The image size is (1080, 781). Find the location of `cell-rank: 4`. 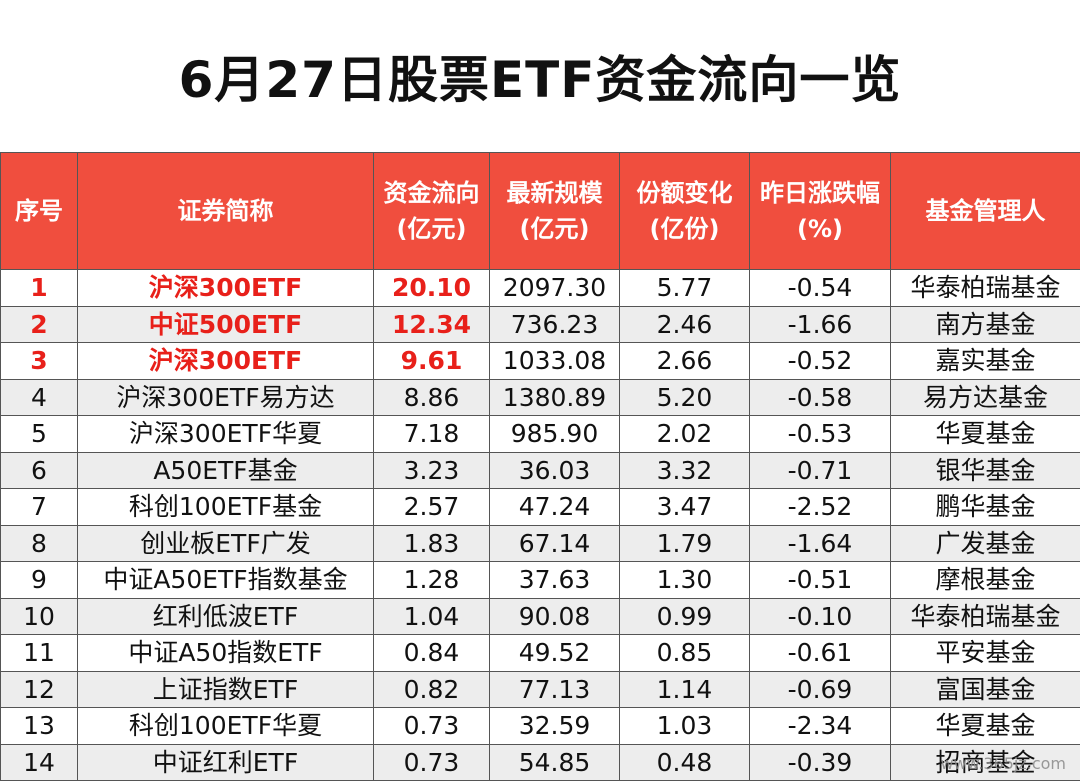

cell-rank: 4 is located at coordinates (39, 397).